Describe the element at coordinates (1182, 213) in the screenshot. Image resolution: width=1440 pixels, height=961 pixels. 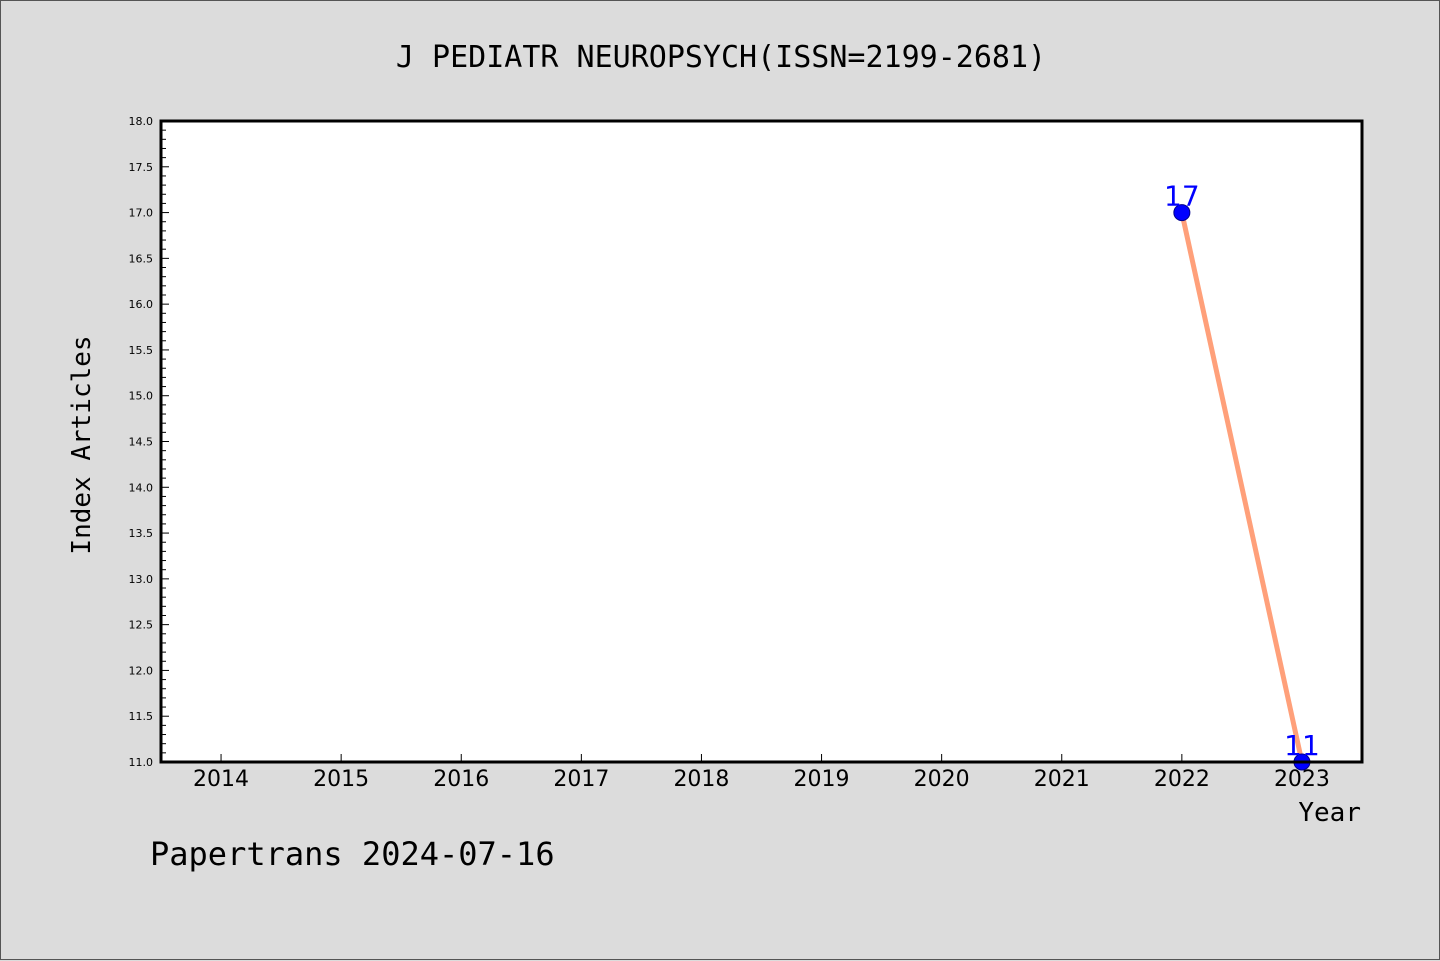
I see `data-point` at that location.